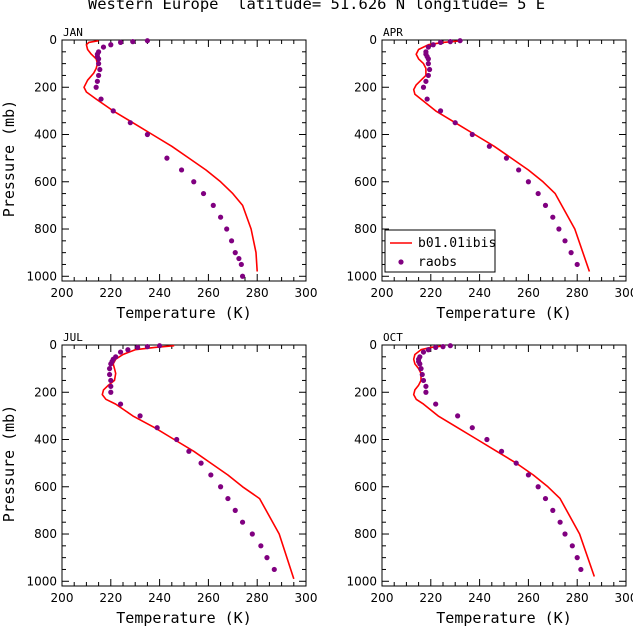 This screenshot has height=629, width=633. Describe the element at coordinates (73, 337) in the screenshot. I see `panel-label: JUL` at that location.